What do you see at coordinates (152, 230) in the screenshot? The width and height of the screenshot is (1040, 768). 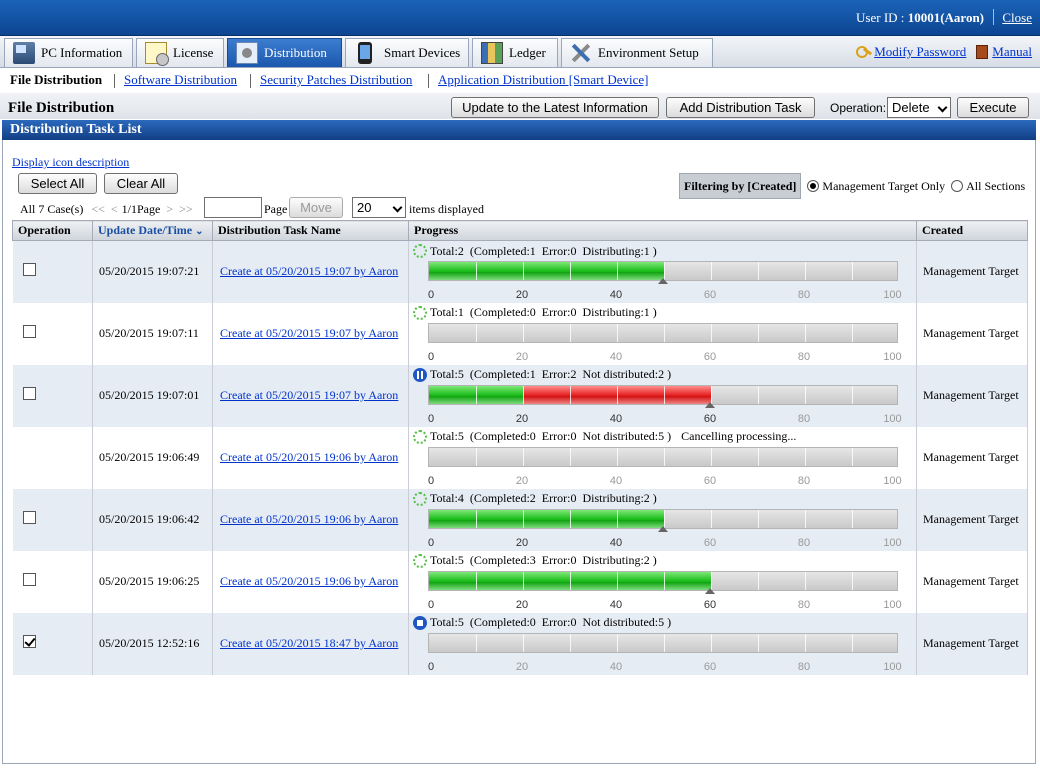 I see `column-header-updated: Update Date/Time ⌄` at bounding box center [152, 230].